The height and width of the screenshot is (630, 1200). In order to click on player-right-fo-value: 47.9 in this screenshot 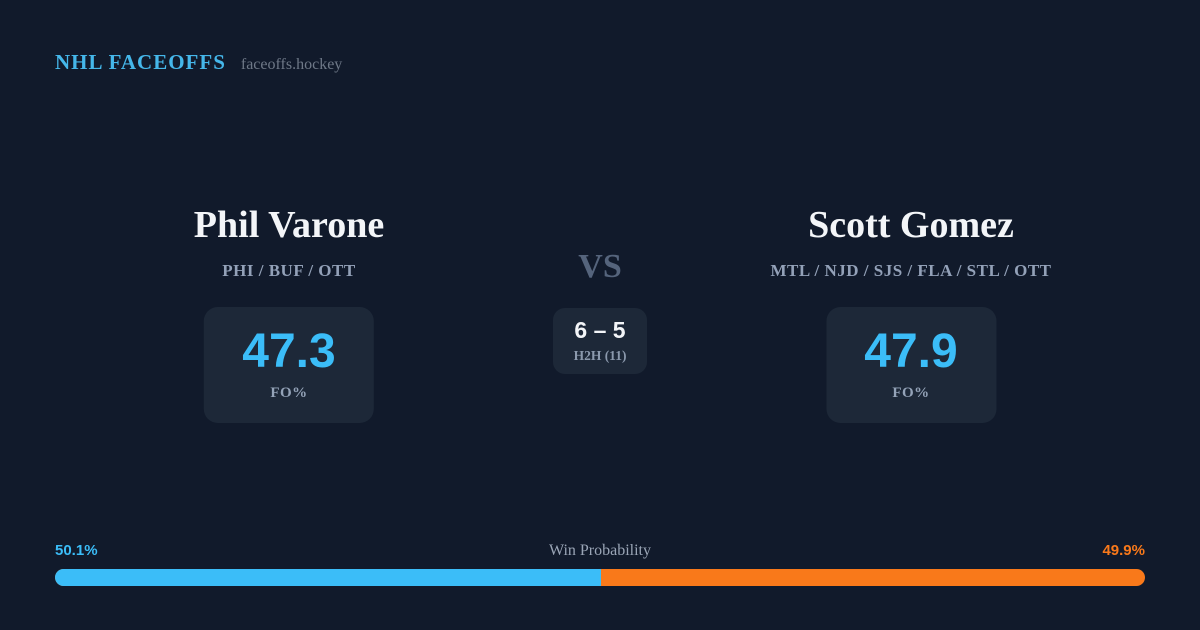, I will do `click(911, 351)`.